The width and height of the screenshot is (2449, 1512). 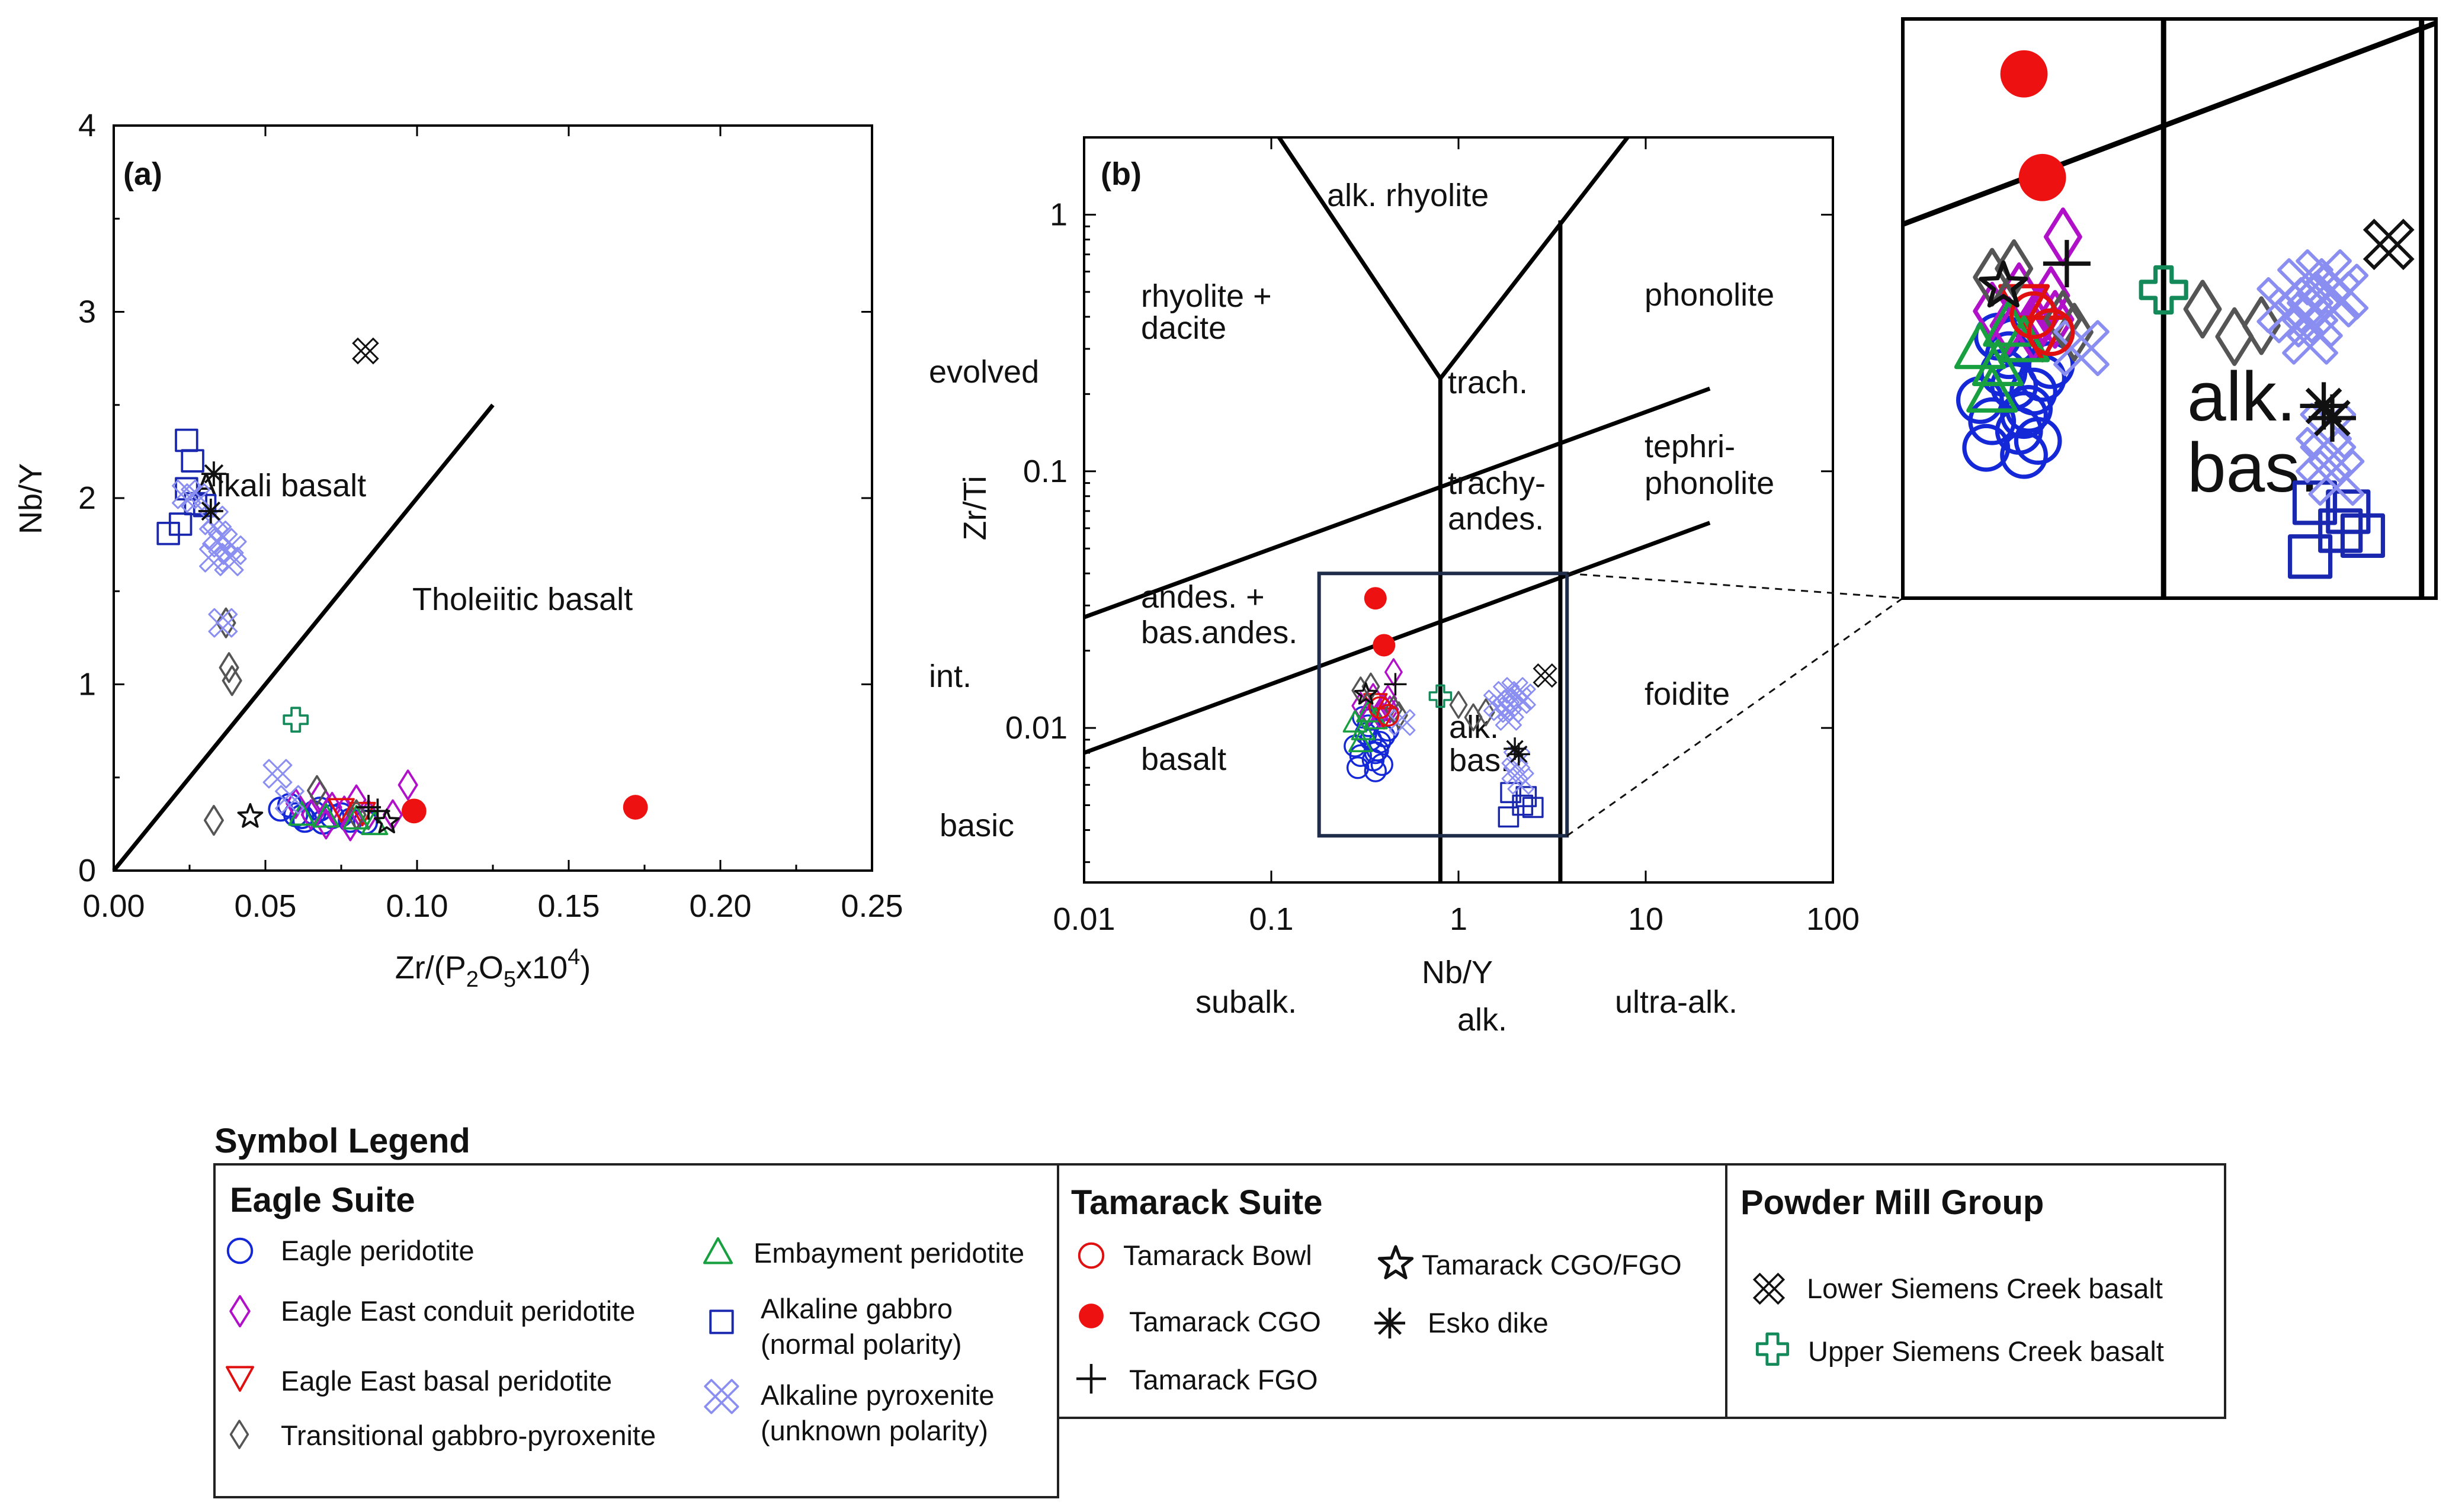 I want to click on panel-b-label: (b), so click(x=1121, y=174).